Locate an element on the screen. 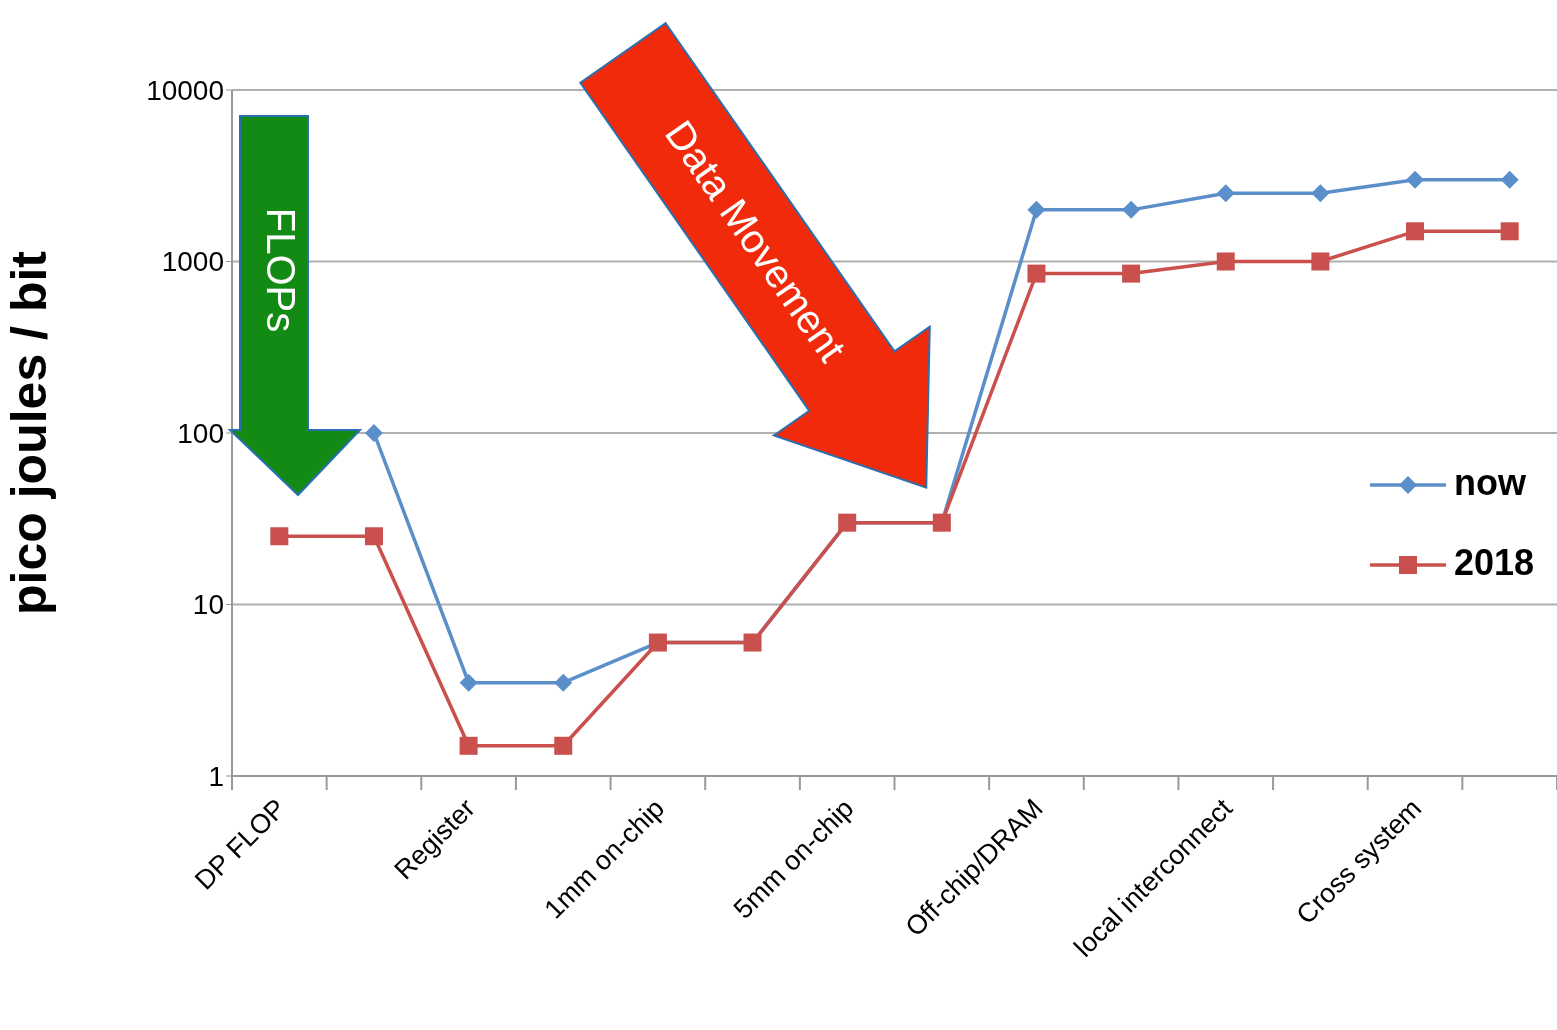 The height and width of the screenshot is (1030, 1557). y-tick-label: 100 is located at coordinates (200, 433).